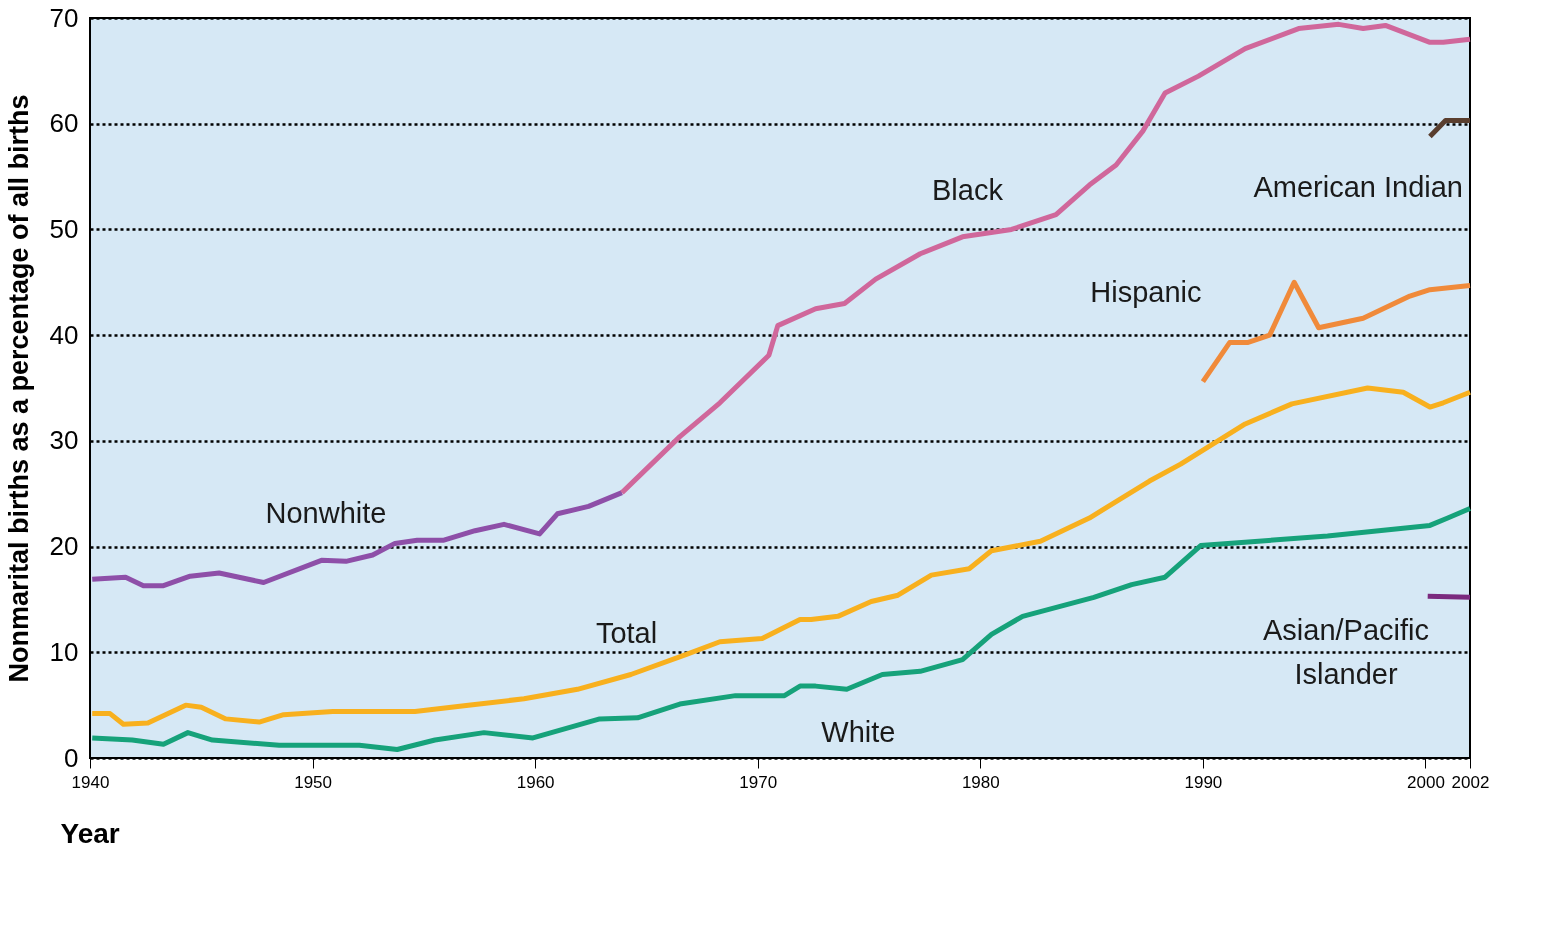  I want to click on series-label: Nonwhite, so click(326, 513).